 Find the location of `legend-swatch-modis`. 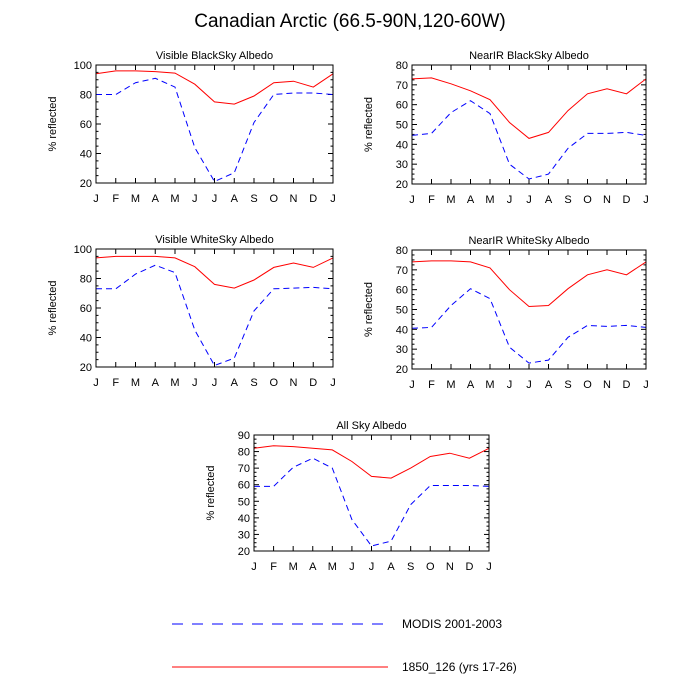

legend-swatch-modis is located at coordinates (280, 624).